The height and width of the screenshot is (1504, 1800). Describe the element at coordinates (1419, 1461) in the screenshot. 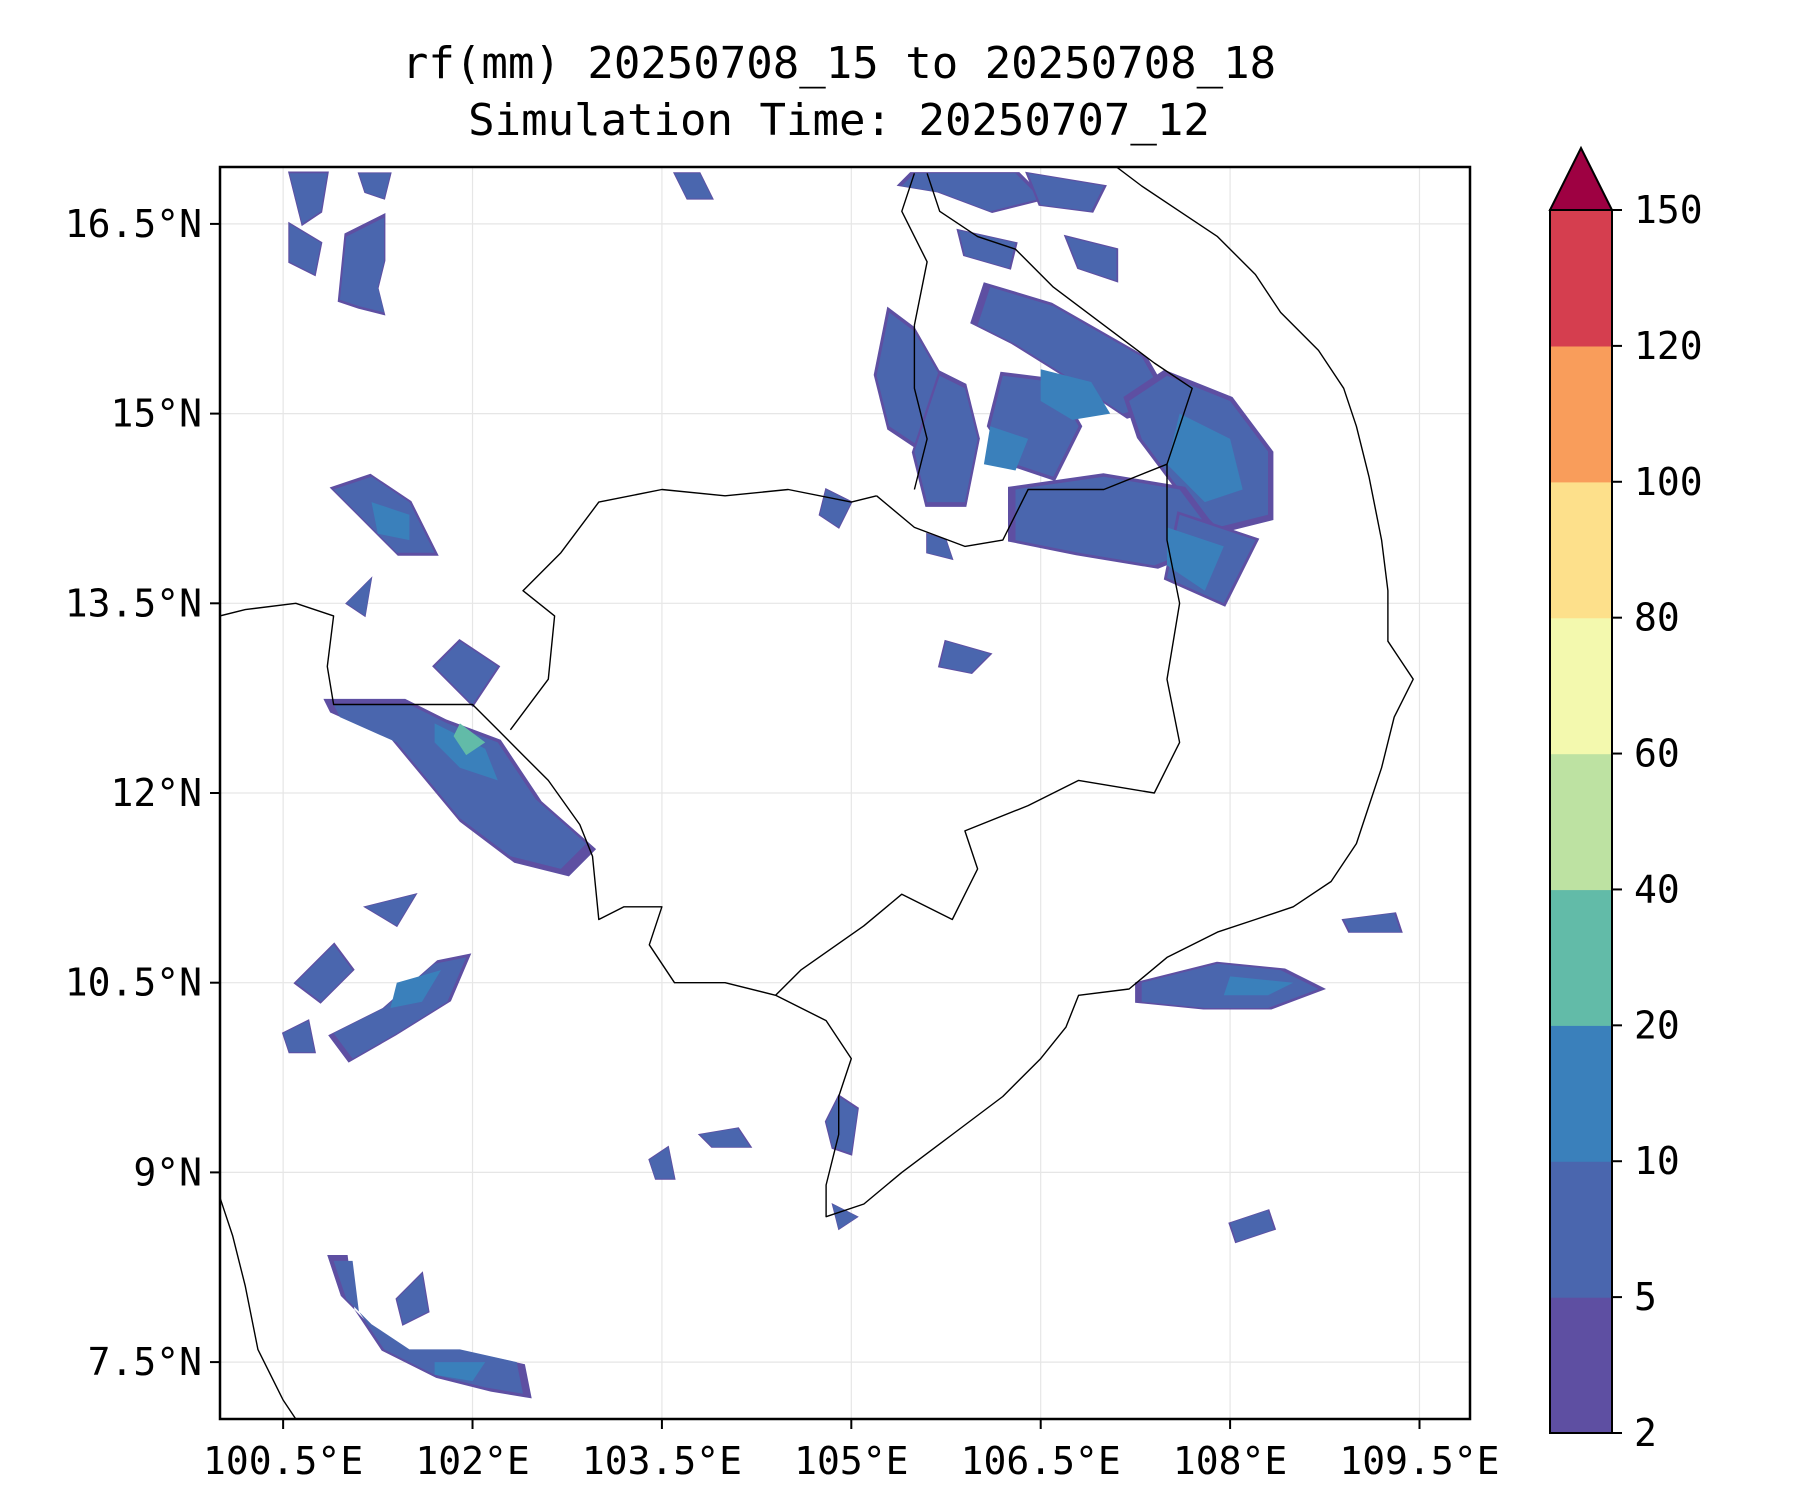

I see `x-tick-label: 109.5°E` at that location.